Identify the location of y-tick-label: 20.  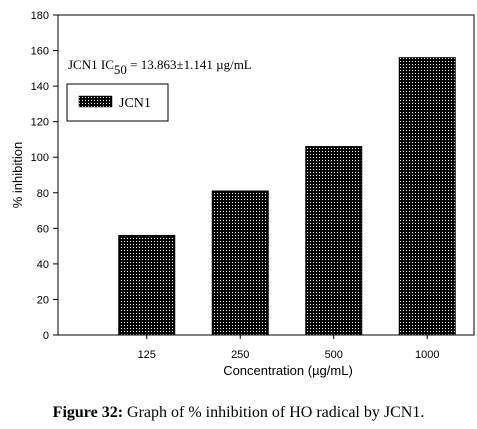
(43, 300).